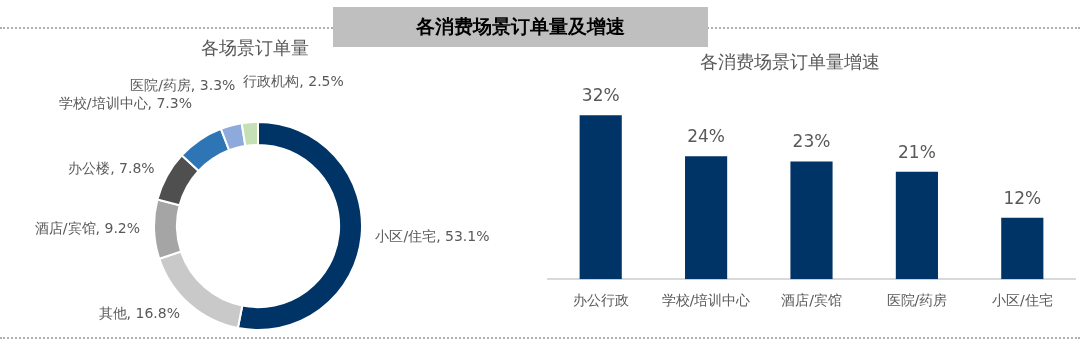 The image size is (1080, 341). What do you see at coordinates (1022, 300) in the screenshot?
I see `x-tick-label: 小区/住宅` at bounding box center [1022, 300].